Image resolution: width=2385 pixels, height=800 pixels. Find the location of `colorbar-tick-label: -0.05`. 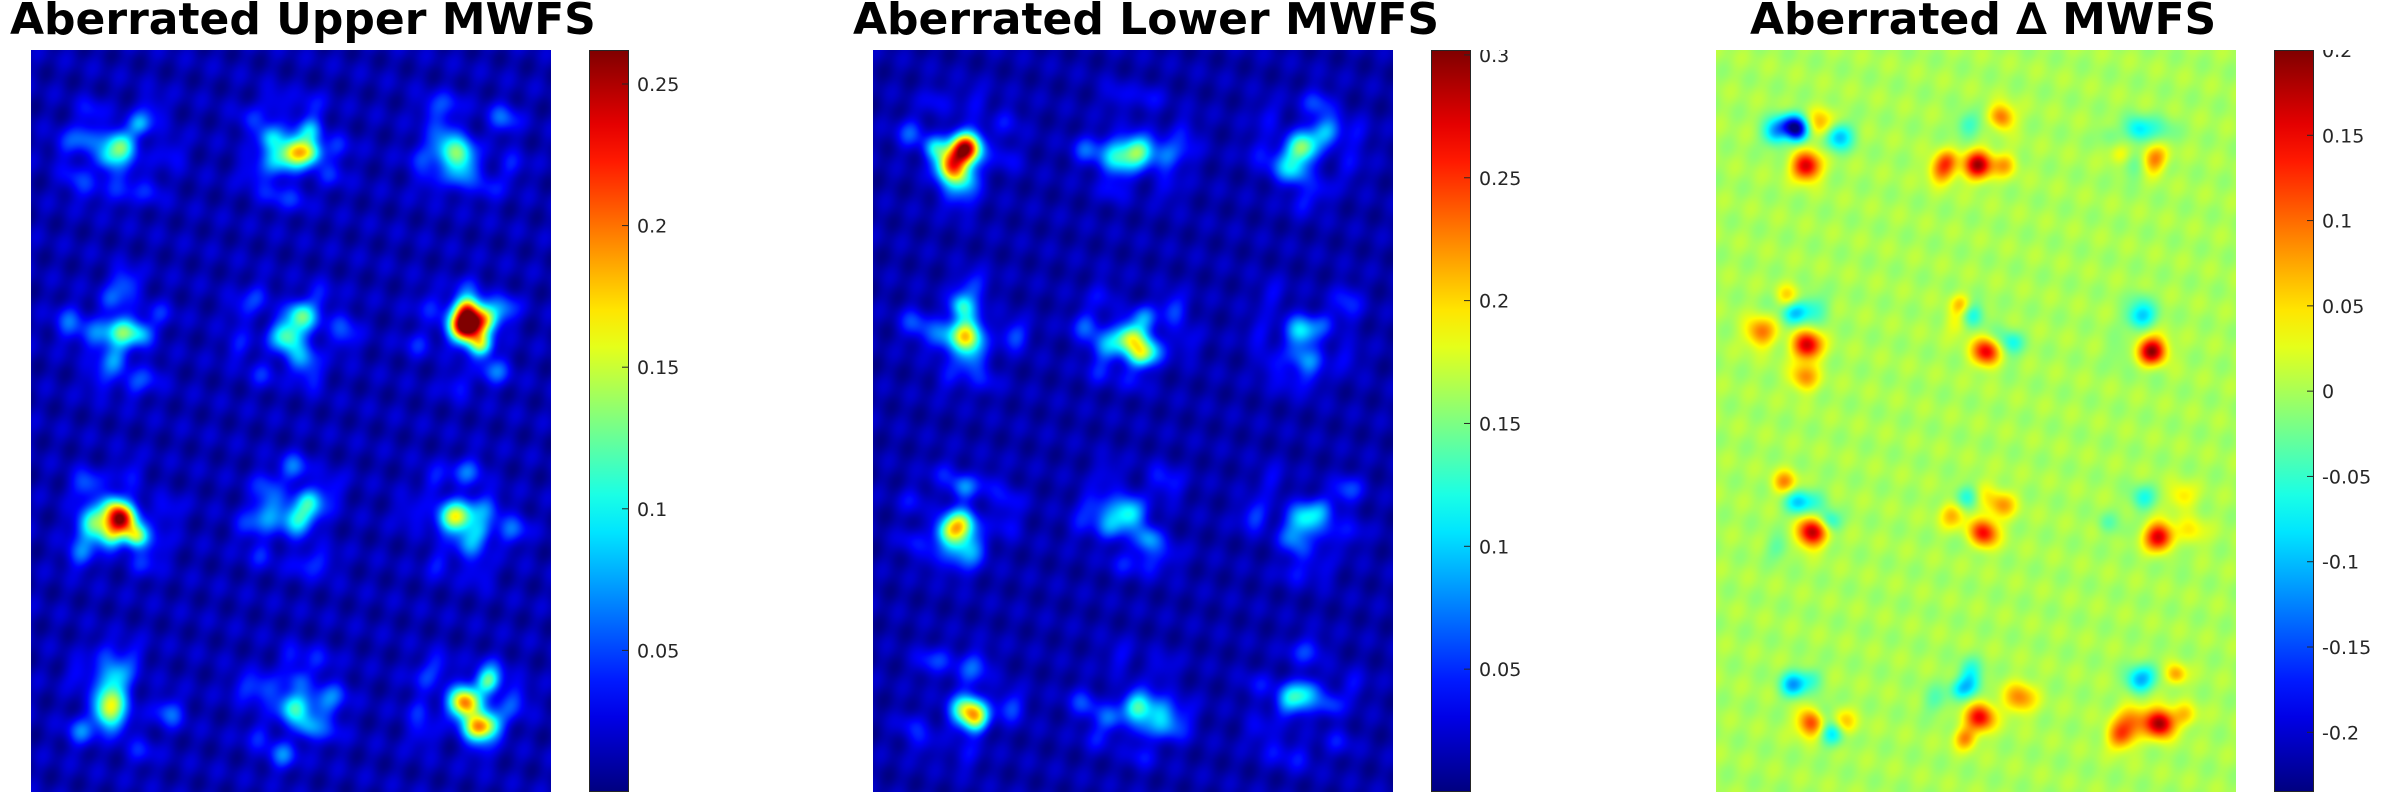

colorbar-tick-label: -0.05 is located at coordinates (2346, 477).